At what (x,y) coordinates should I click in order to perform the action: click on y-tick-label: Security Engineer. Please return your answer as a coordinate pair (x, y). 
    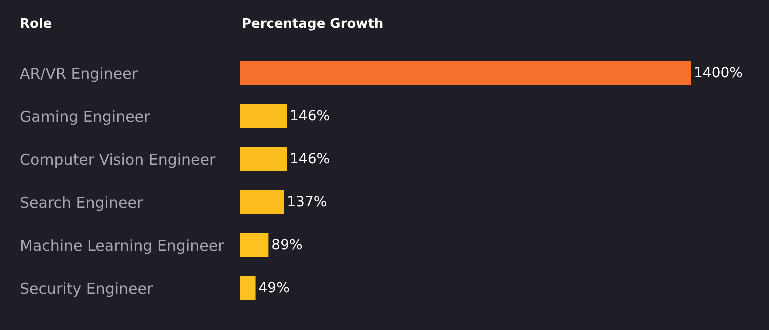
    Looking at the image, I should click on (87, 289).